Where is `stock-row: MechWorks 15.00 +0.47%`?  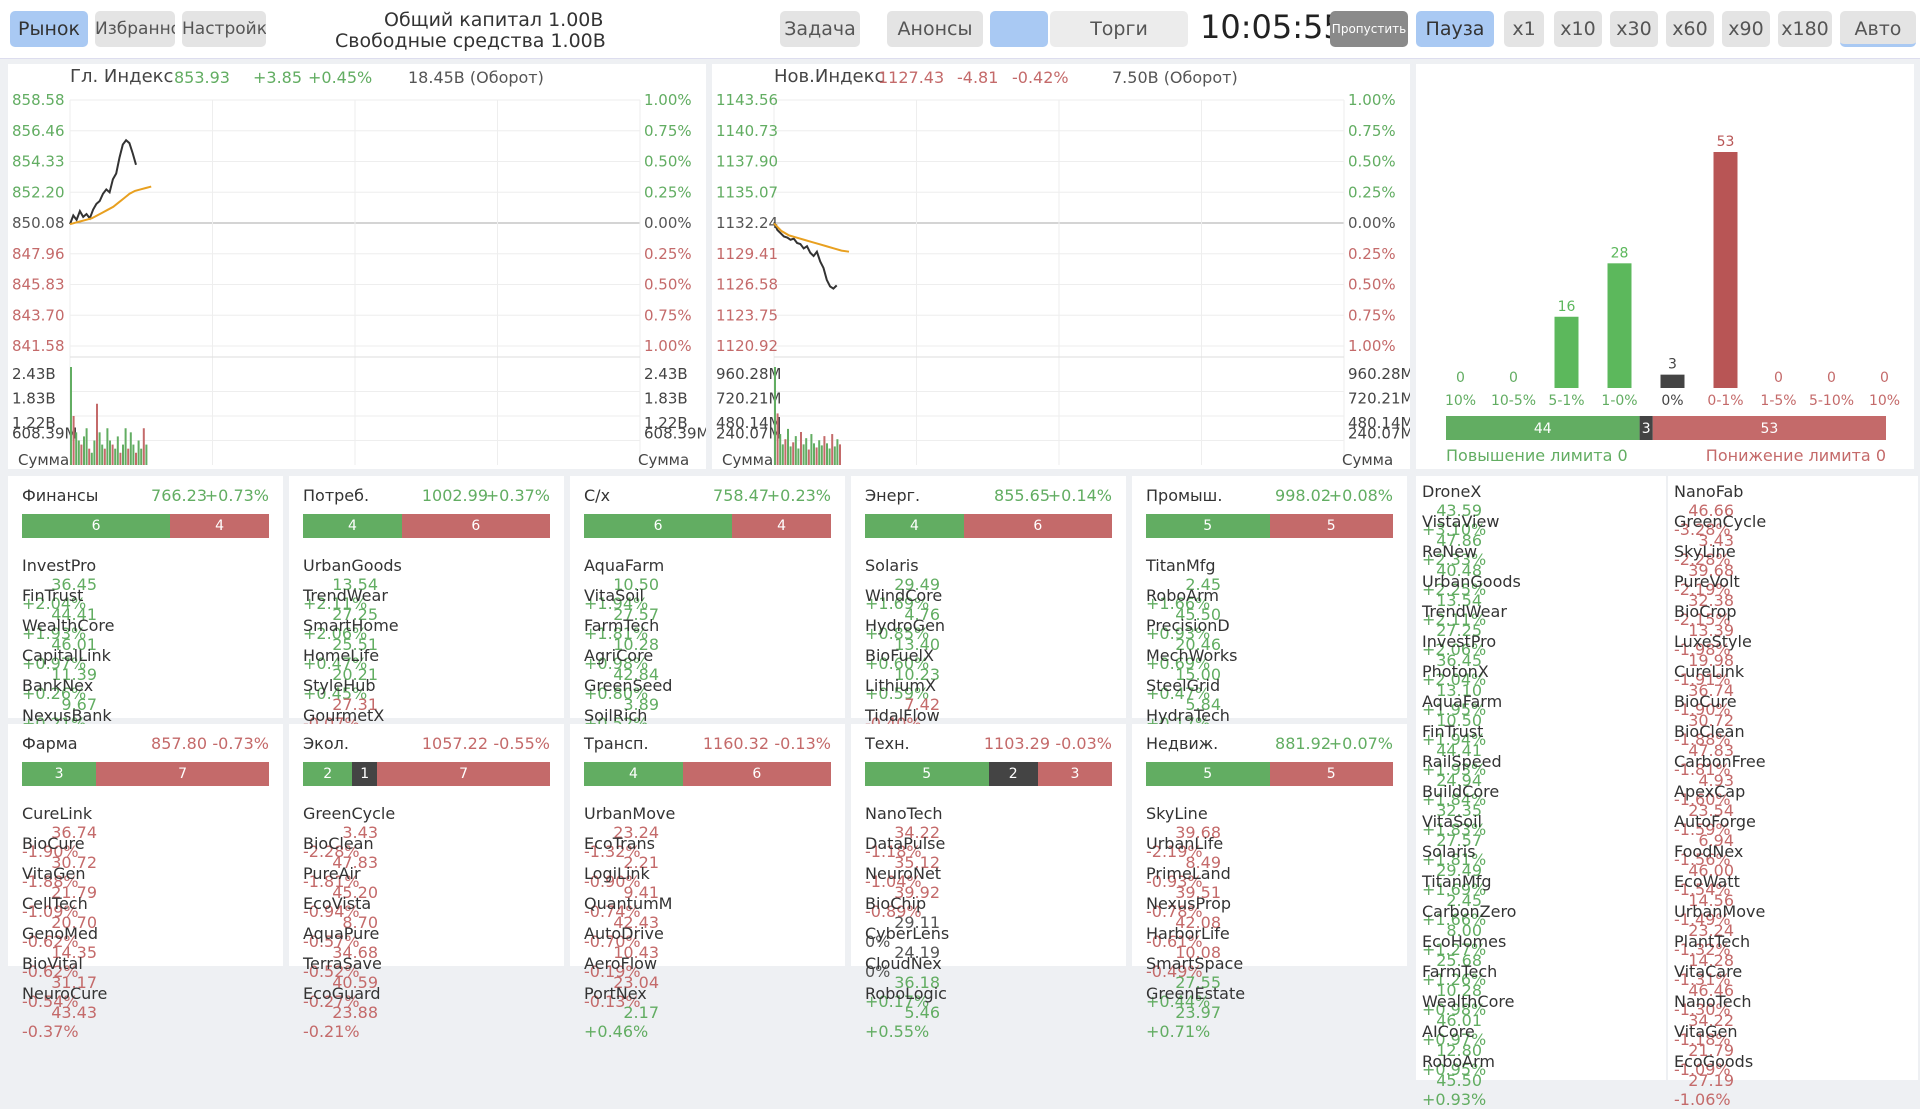 stock-row: MechWorks 15.00 +0.47% is located at coordinates (1269, 674).